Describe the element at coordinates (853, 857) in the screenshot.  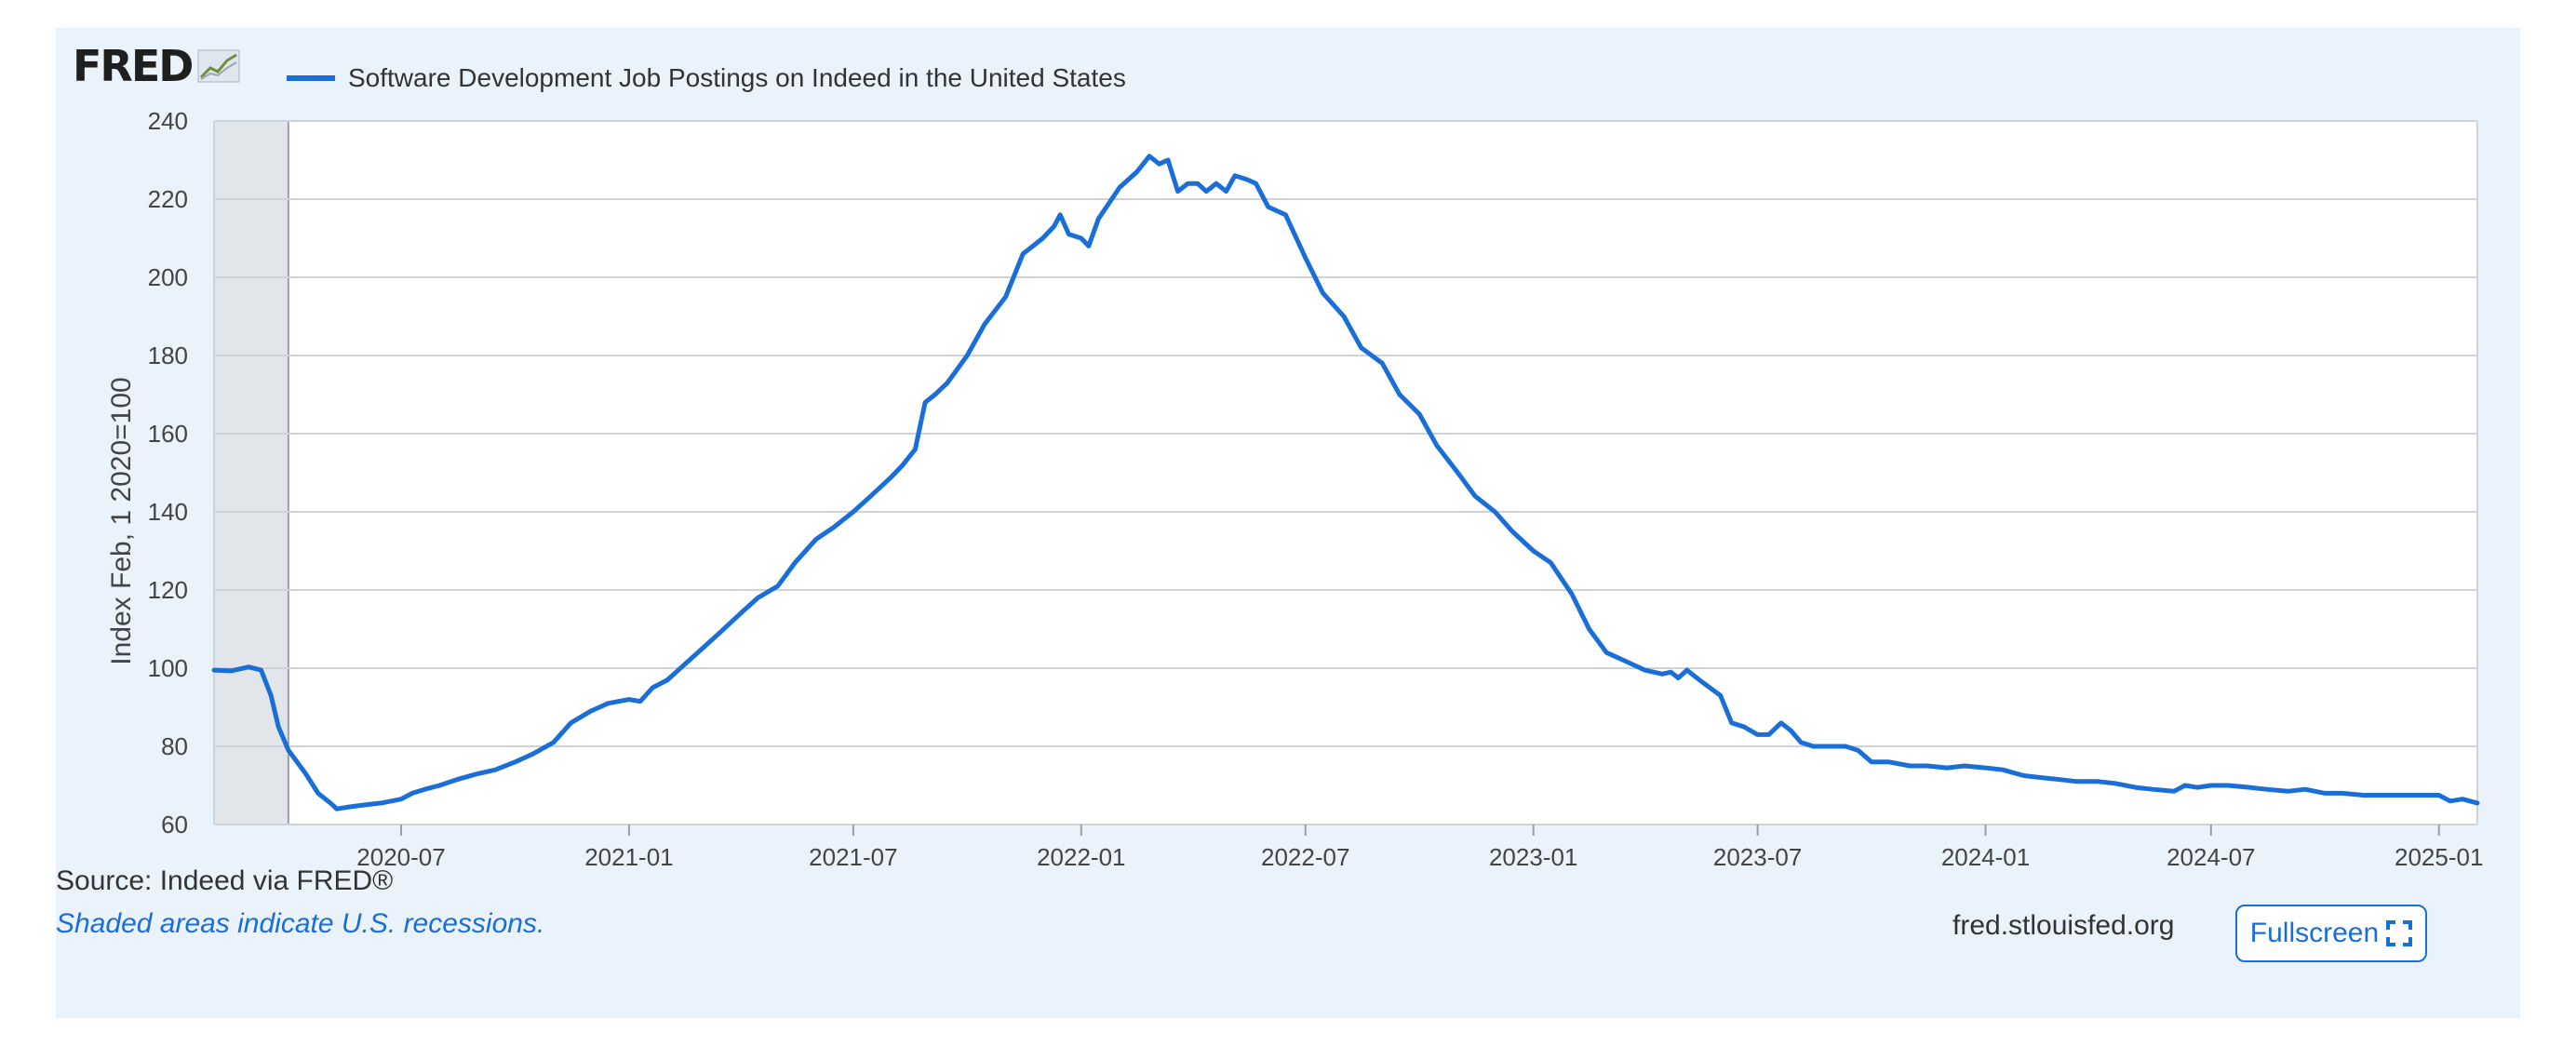
I see `x-tick-label: 2021-07` at that location.